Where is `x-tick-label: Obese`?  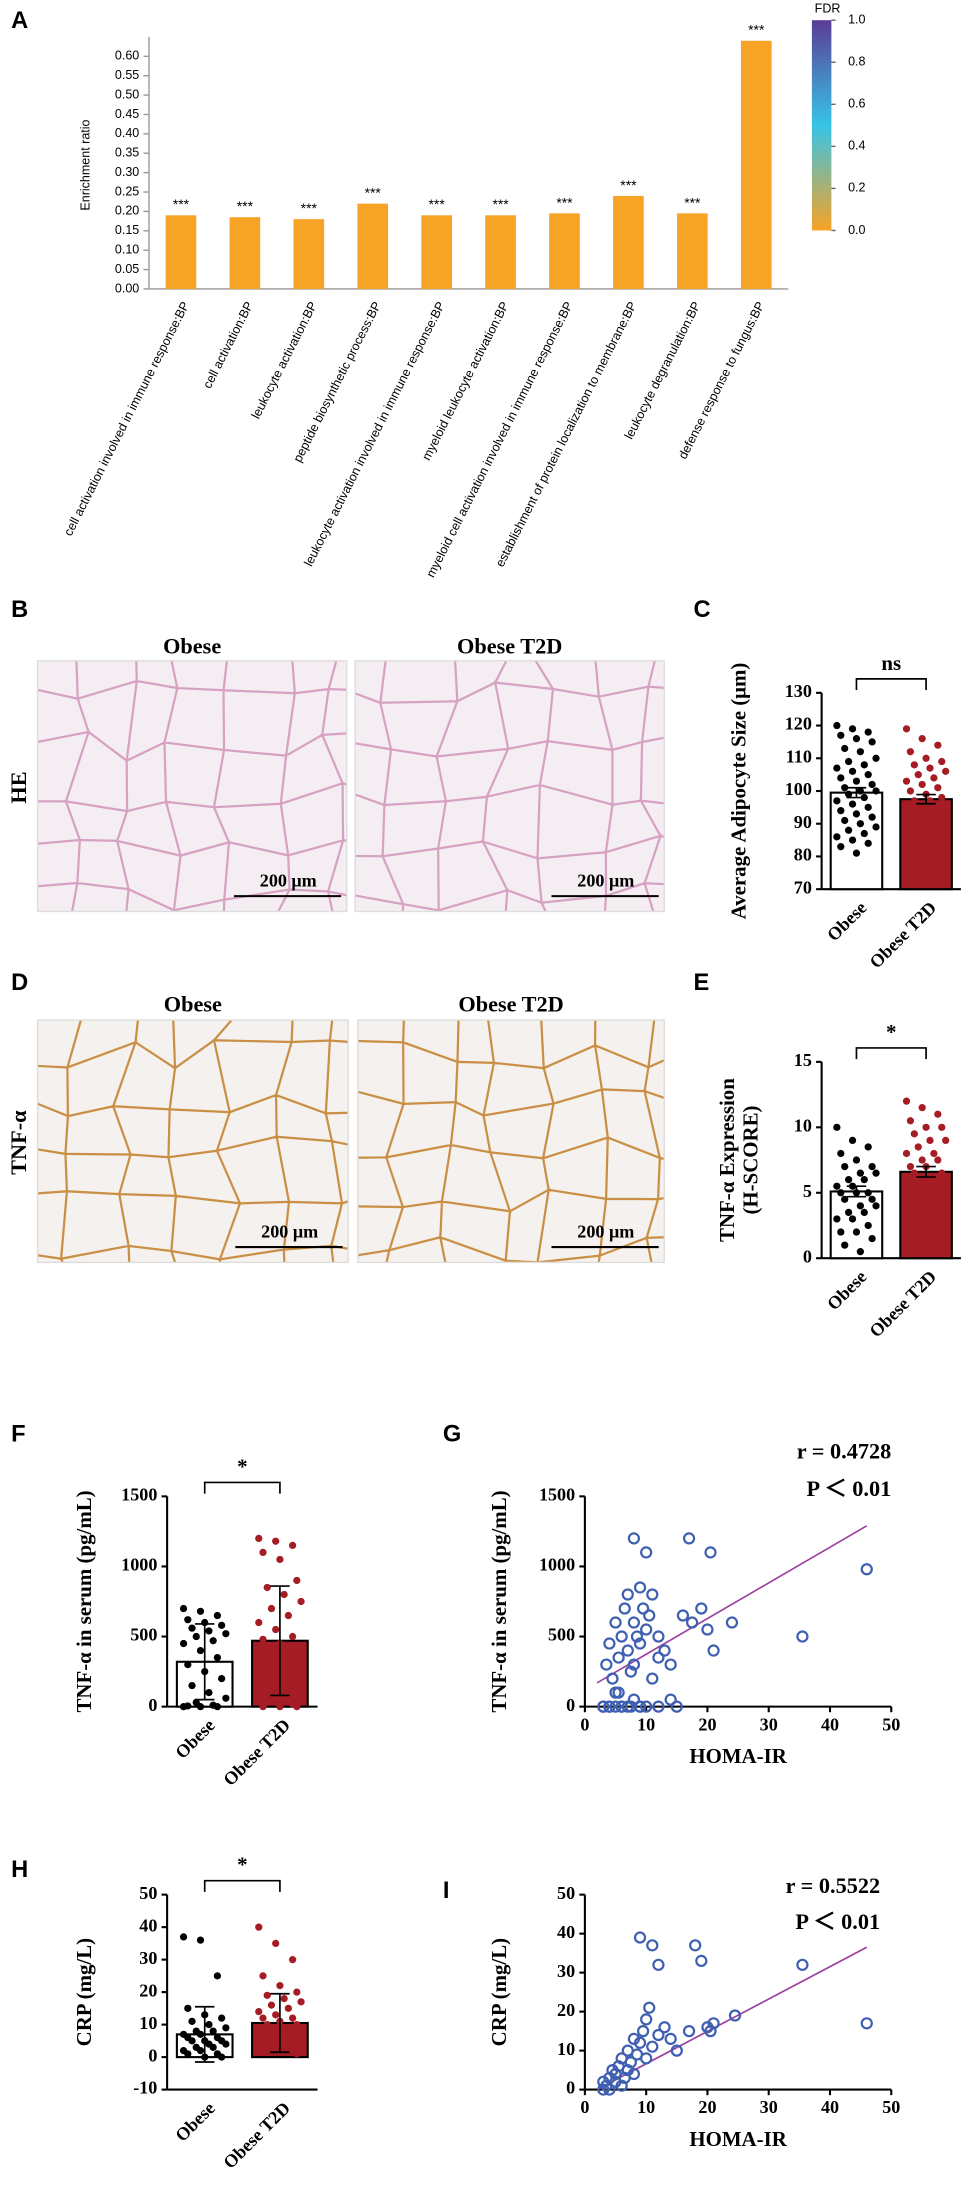
x-tick-label: Obese is located at coordinates (195, 2122).